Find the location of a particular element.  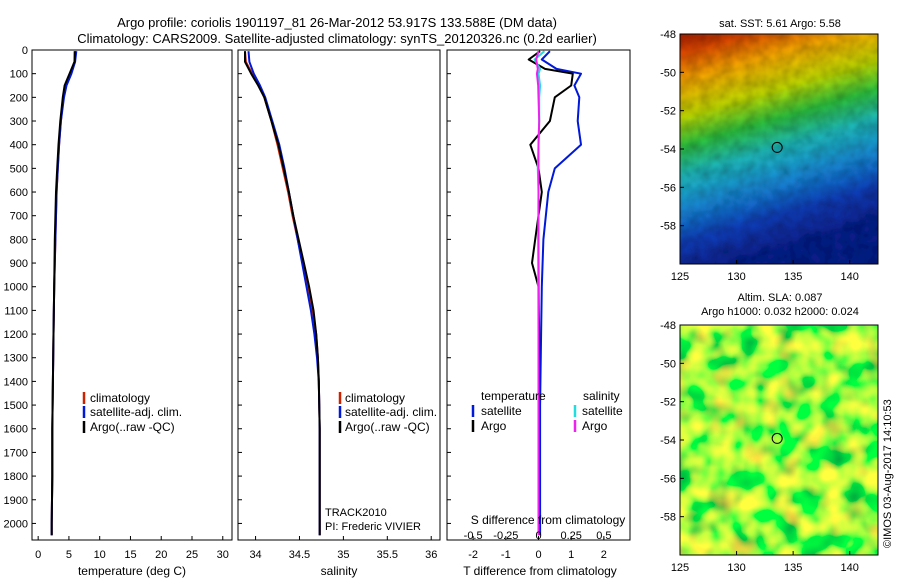

legend-header-salinity: salinity is located at coordinates (601, 396).